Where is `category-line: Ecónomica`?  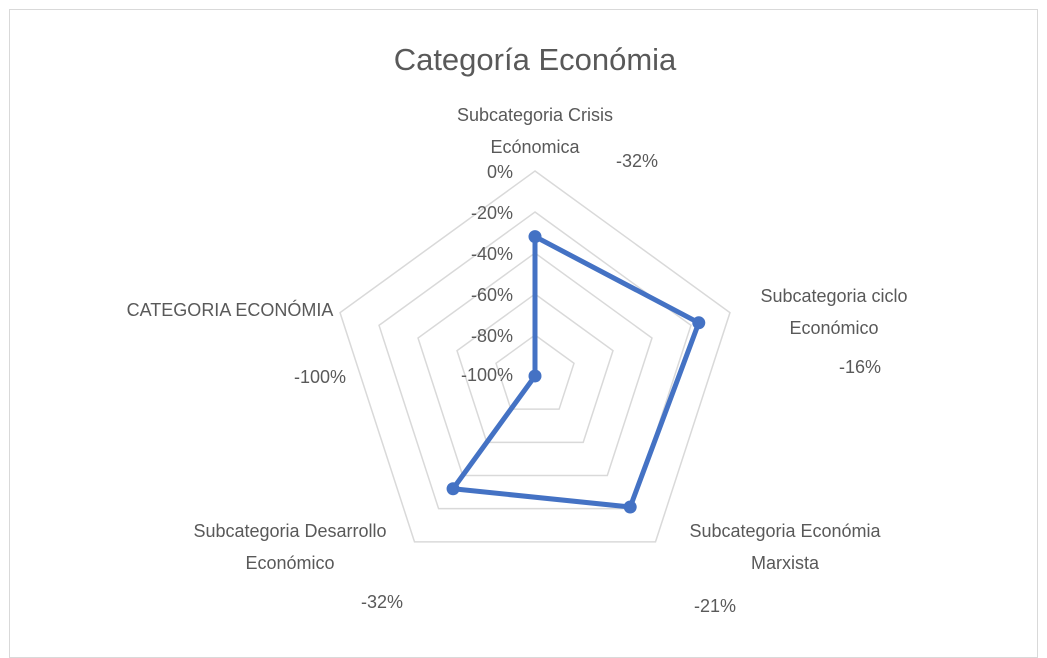
category-line: Ecónomica is located at coordinates (535, 147).